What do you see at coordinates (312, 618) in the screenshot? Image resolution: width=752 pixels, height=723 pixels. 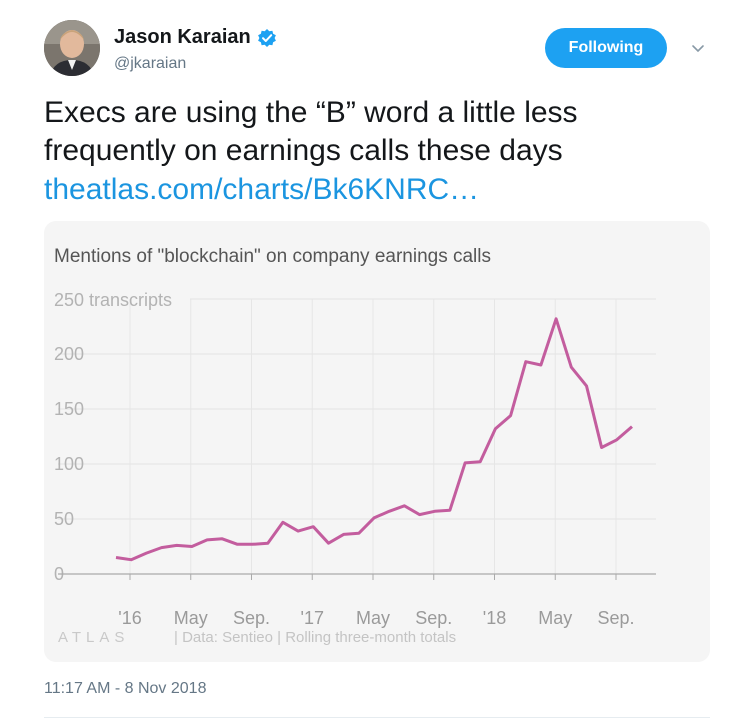 I see `x-tick-label: '17` at bounding box center [312, 618].